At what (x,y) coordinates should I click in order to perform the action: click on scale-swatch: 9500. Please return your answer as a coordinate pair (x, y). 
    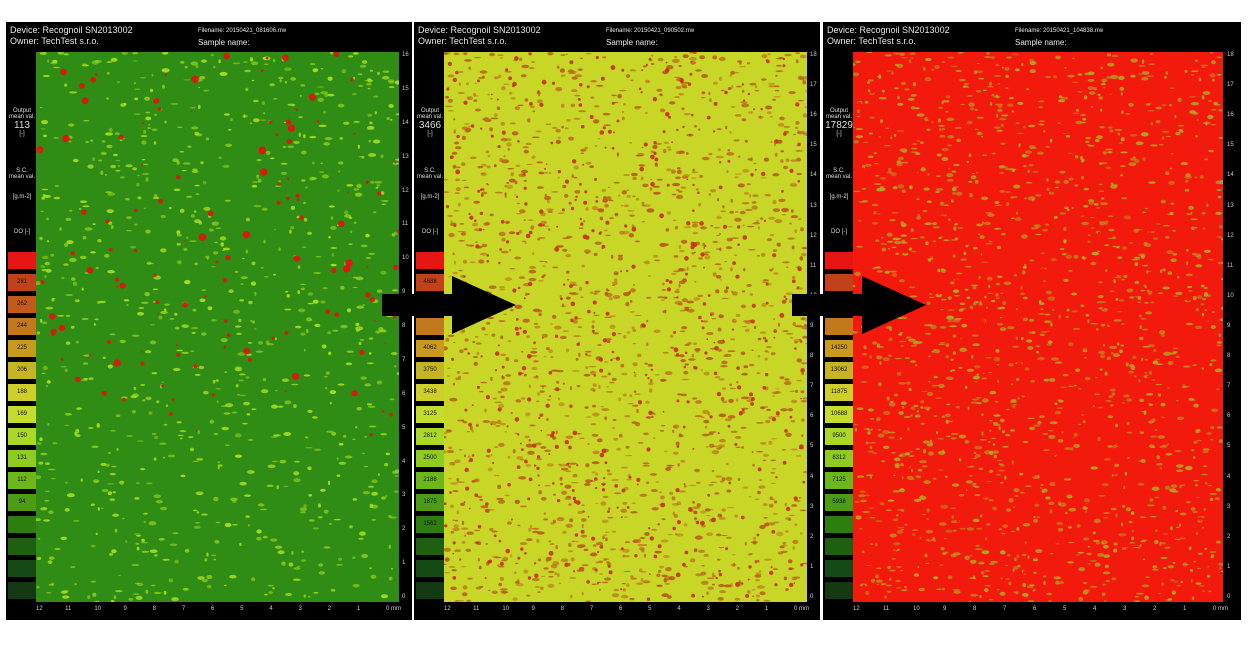
    Looking at the image, I should click on (839, 436).